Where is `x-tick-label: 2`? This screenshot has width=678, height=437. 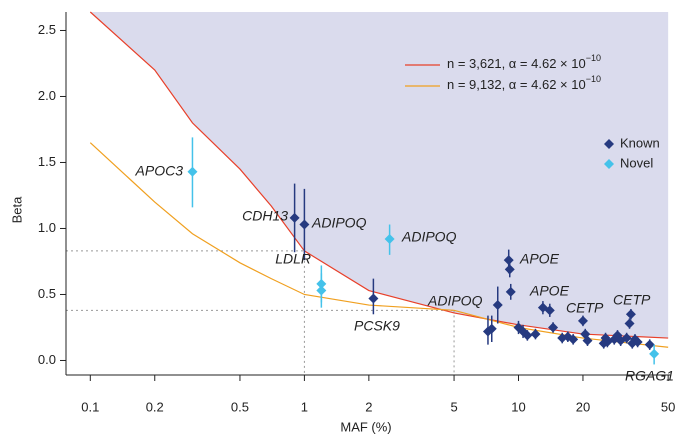 x-tick-label: 2 is located at coordinates (368, 406).